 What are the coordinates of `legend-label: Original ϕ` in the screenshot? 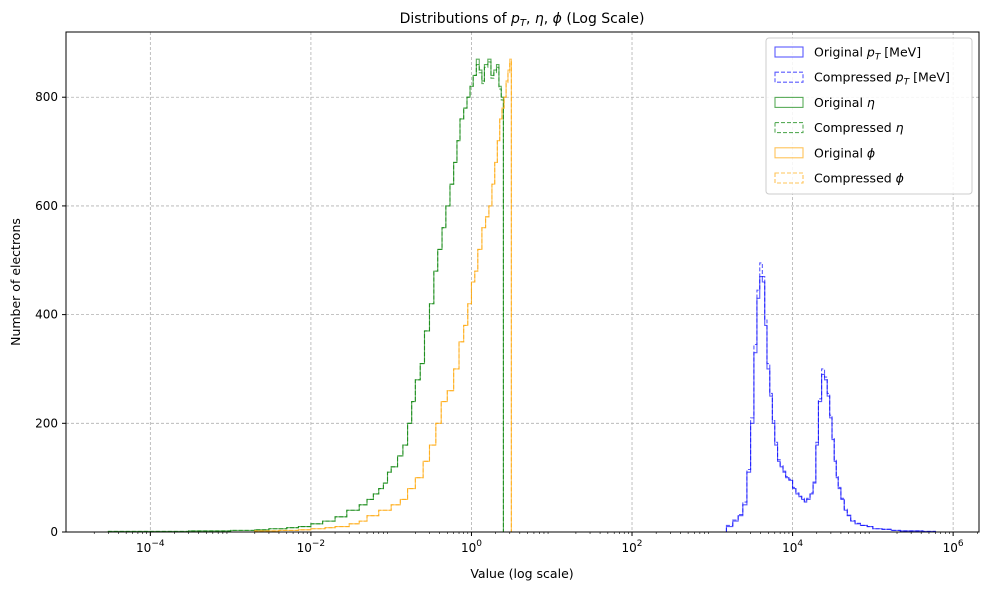 It's located at (844, 152).